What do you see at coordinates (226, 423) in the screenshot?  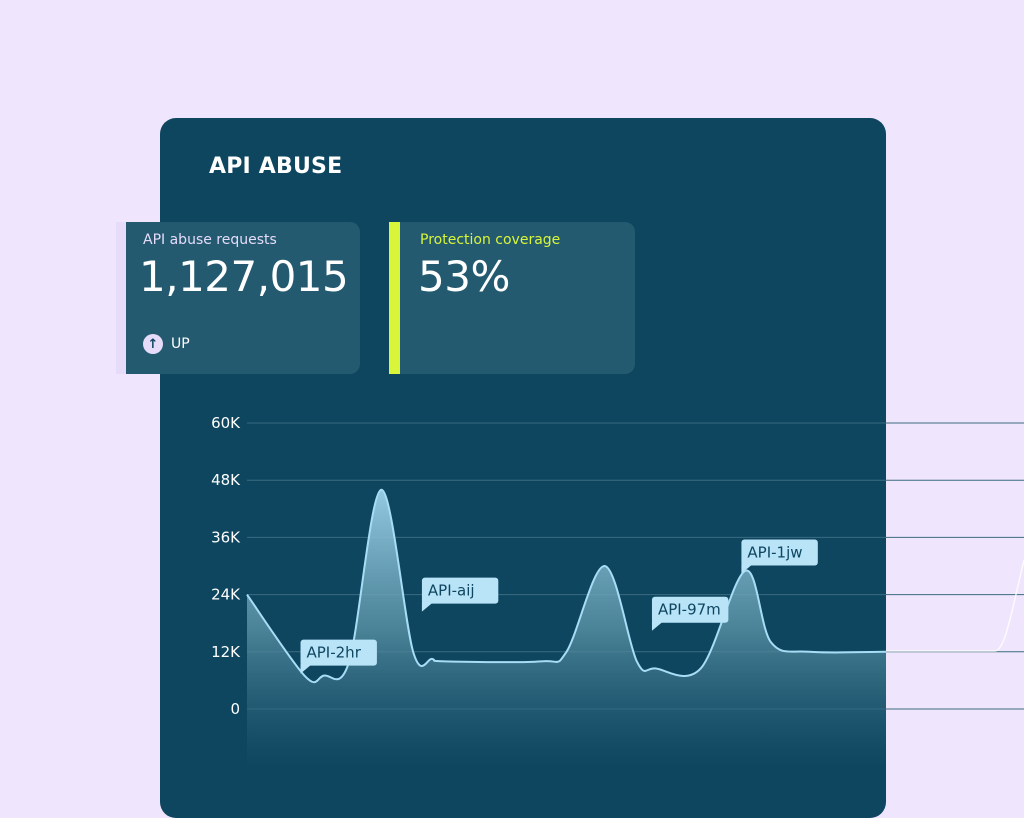 I see `y-tick-label: 60K` at bounding box center [226, 423].